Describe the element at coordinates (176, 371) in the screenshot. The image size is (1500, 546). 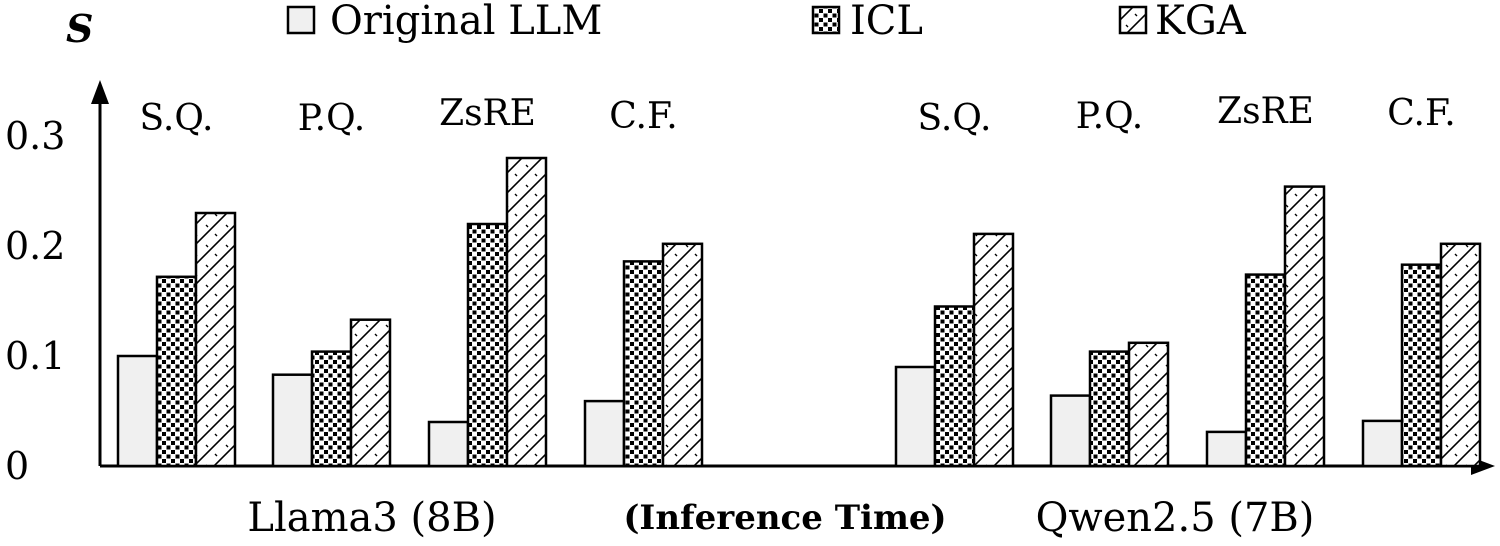
I see `bar-llama3-sq-icl` at that location.